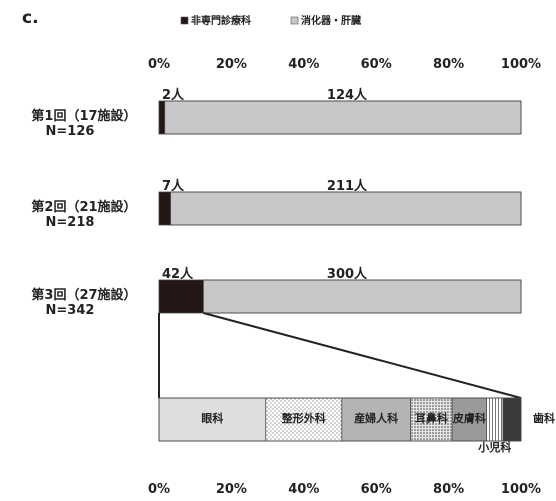 This screenshot has width=556, height=501. I want to click on zoom-connector-lines, so click(340, 355).